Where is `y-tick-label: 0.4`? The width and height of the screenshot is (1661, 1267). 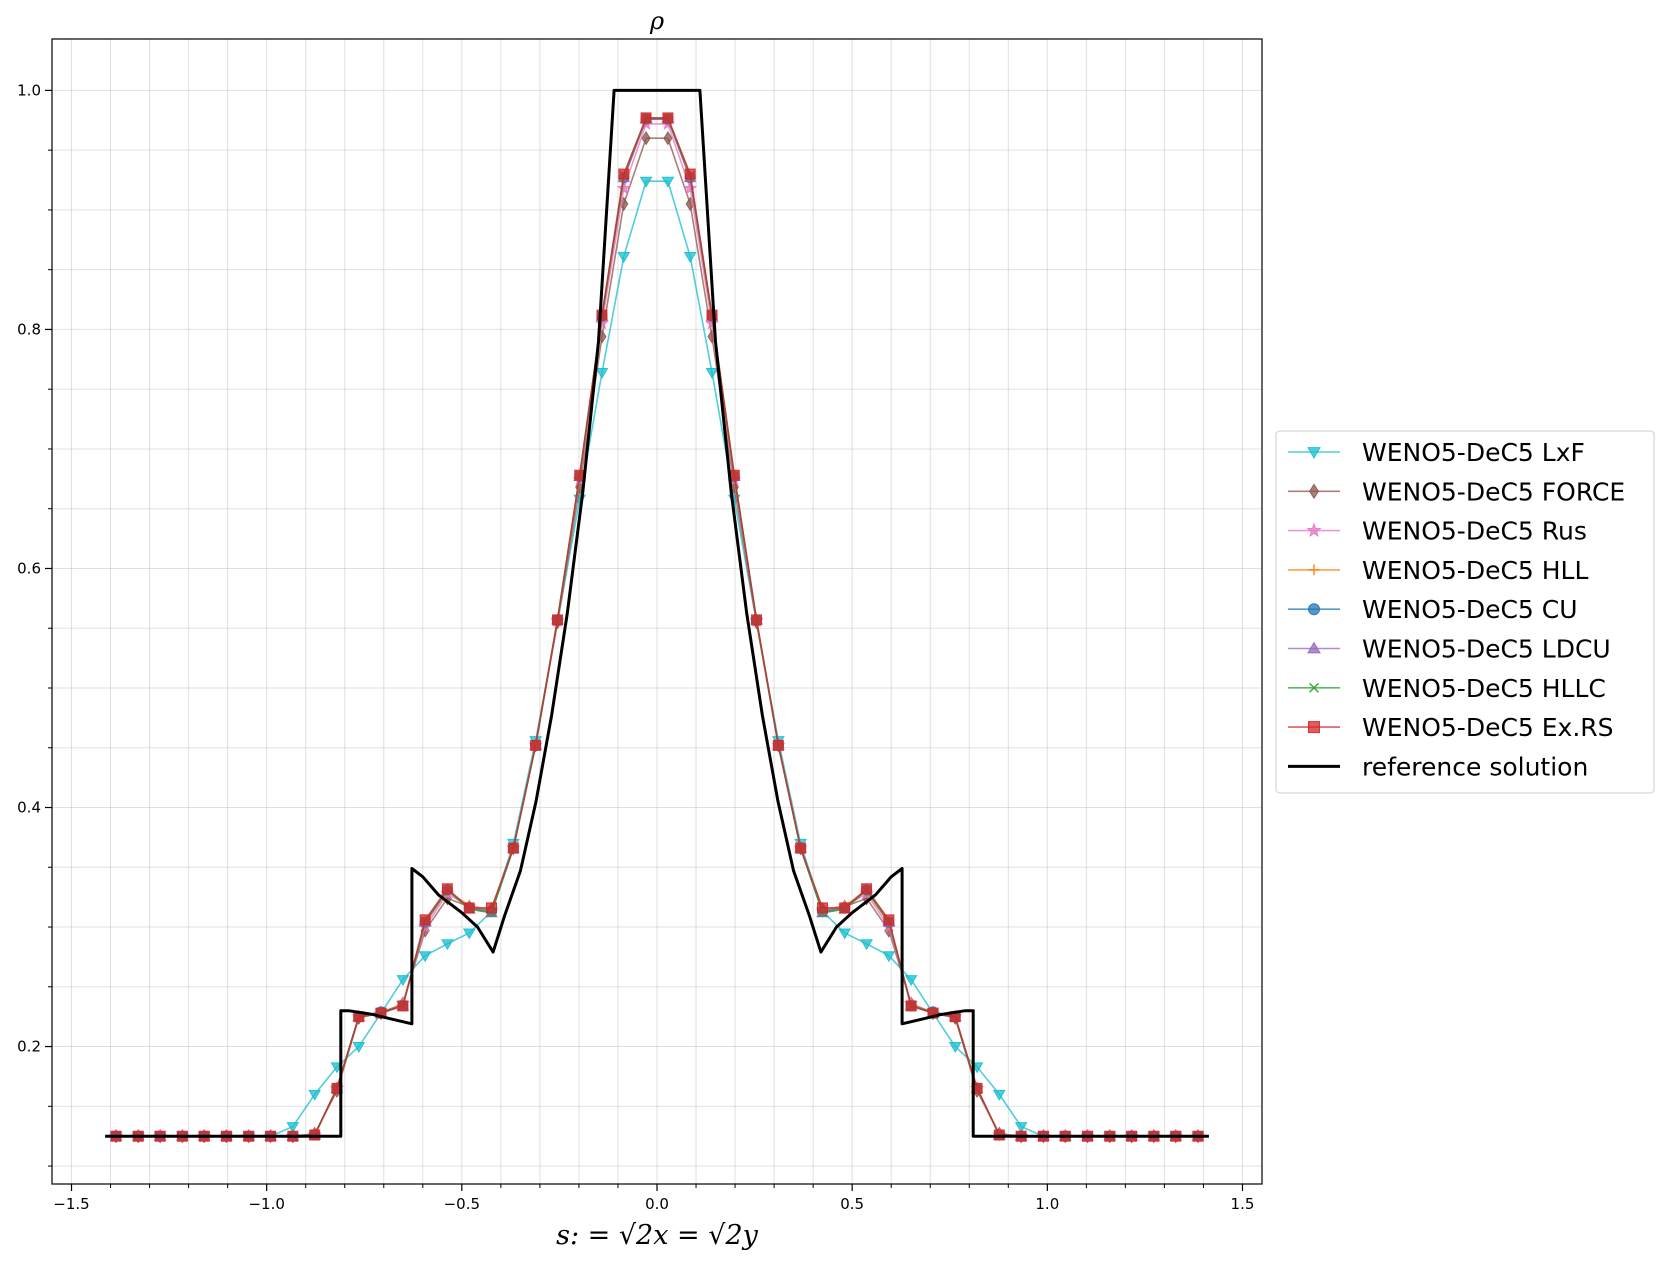 y-tick-label: 0.4 is located at coordinates (29, 808).